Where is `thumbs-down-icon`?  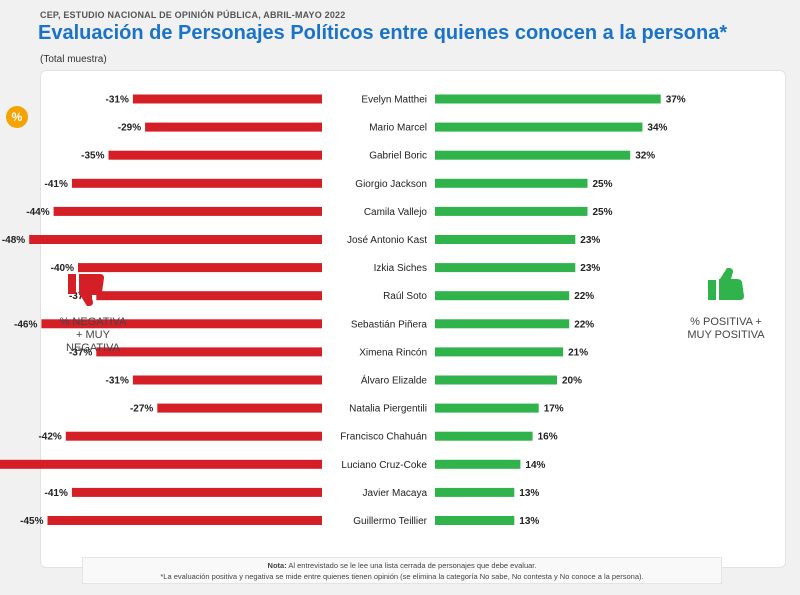 thumbs-down-icon is located at coordinates (86, 290).